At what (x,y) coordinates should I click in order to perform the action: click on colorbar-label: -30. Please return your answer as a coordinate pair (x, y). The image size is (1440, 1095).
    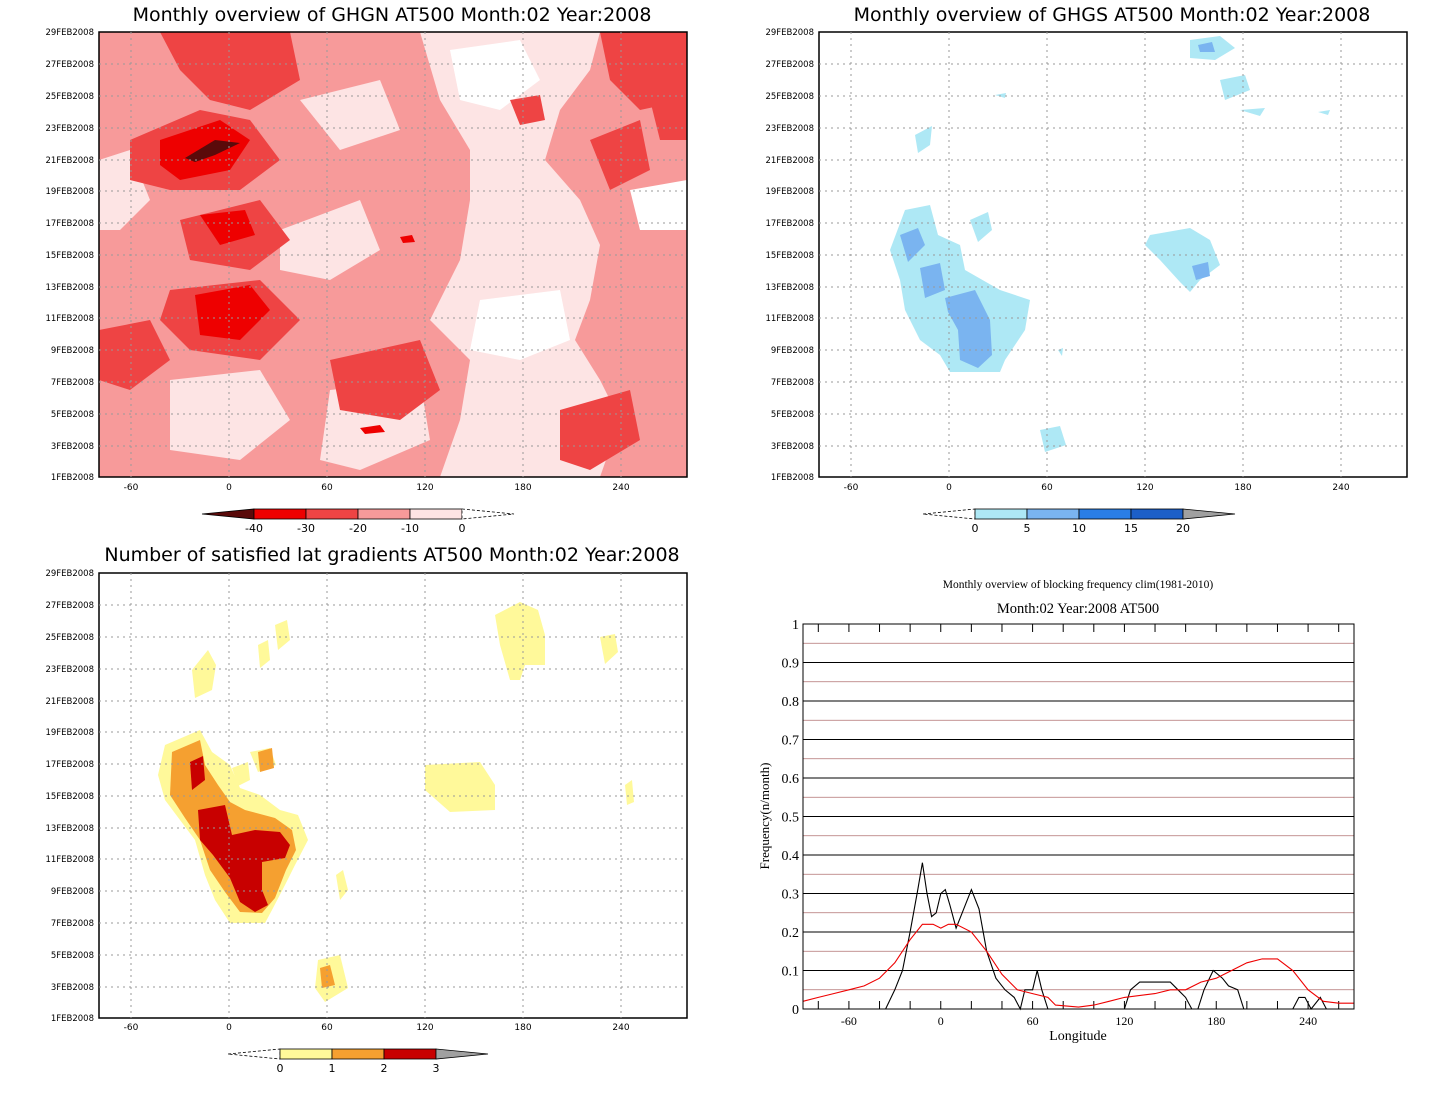
    Looking at the image, I should click on (306, 528).